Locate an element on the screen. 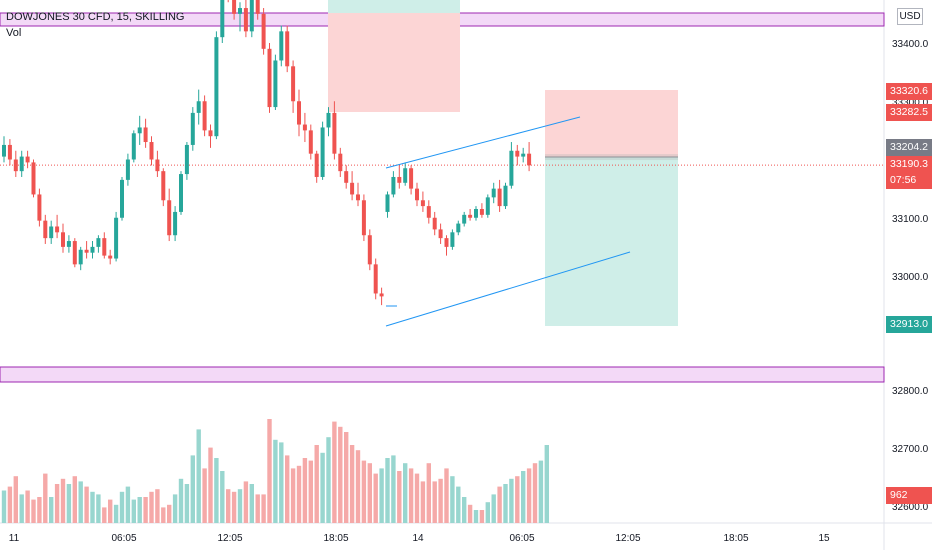 This screenshot has height=550, width=932. prev-close-badge: 33204.2 is located at coordinates (909, 147).